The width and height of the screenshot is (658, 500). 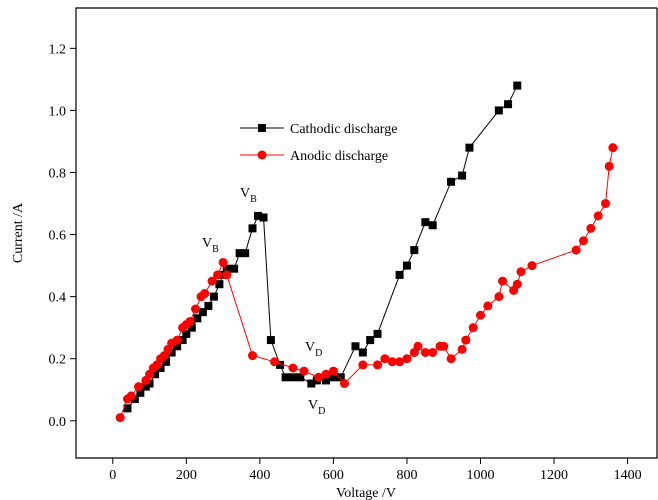 I want to click on legend-marker, so click(x=262, y=128).